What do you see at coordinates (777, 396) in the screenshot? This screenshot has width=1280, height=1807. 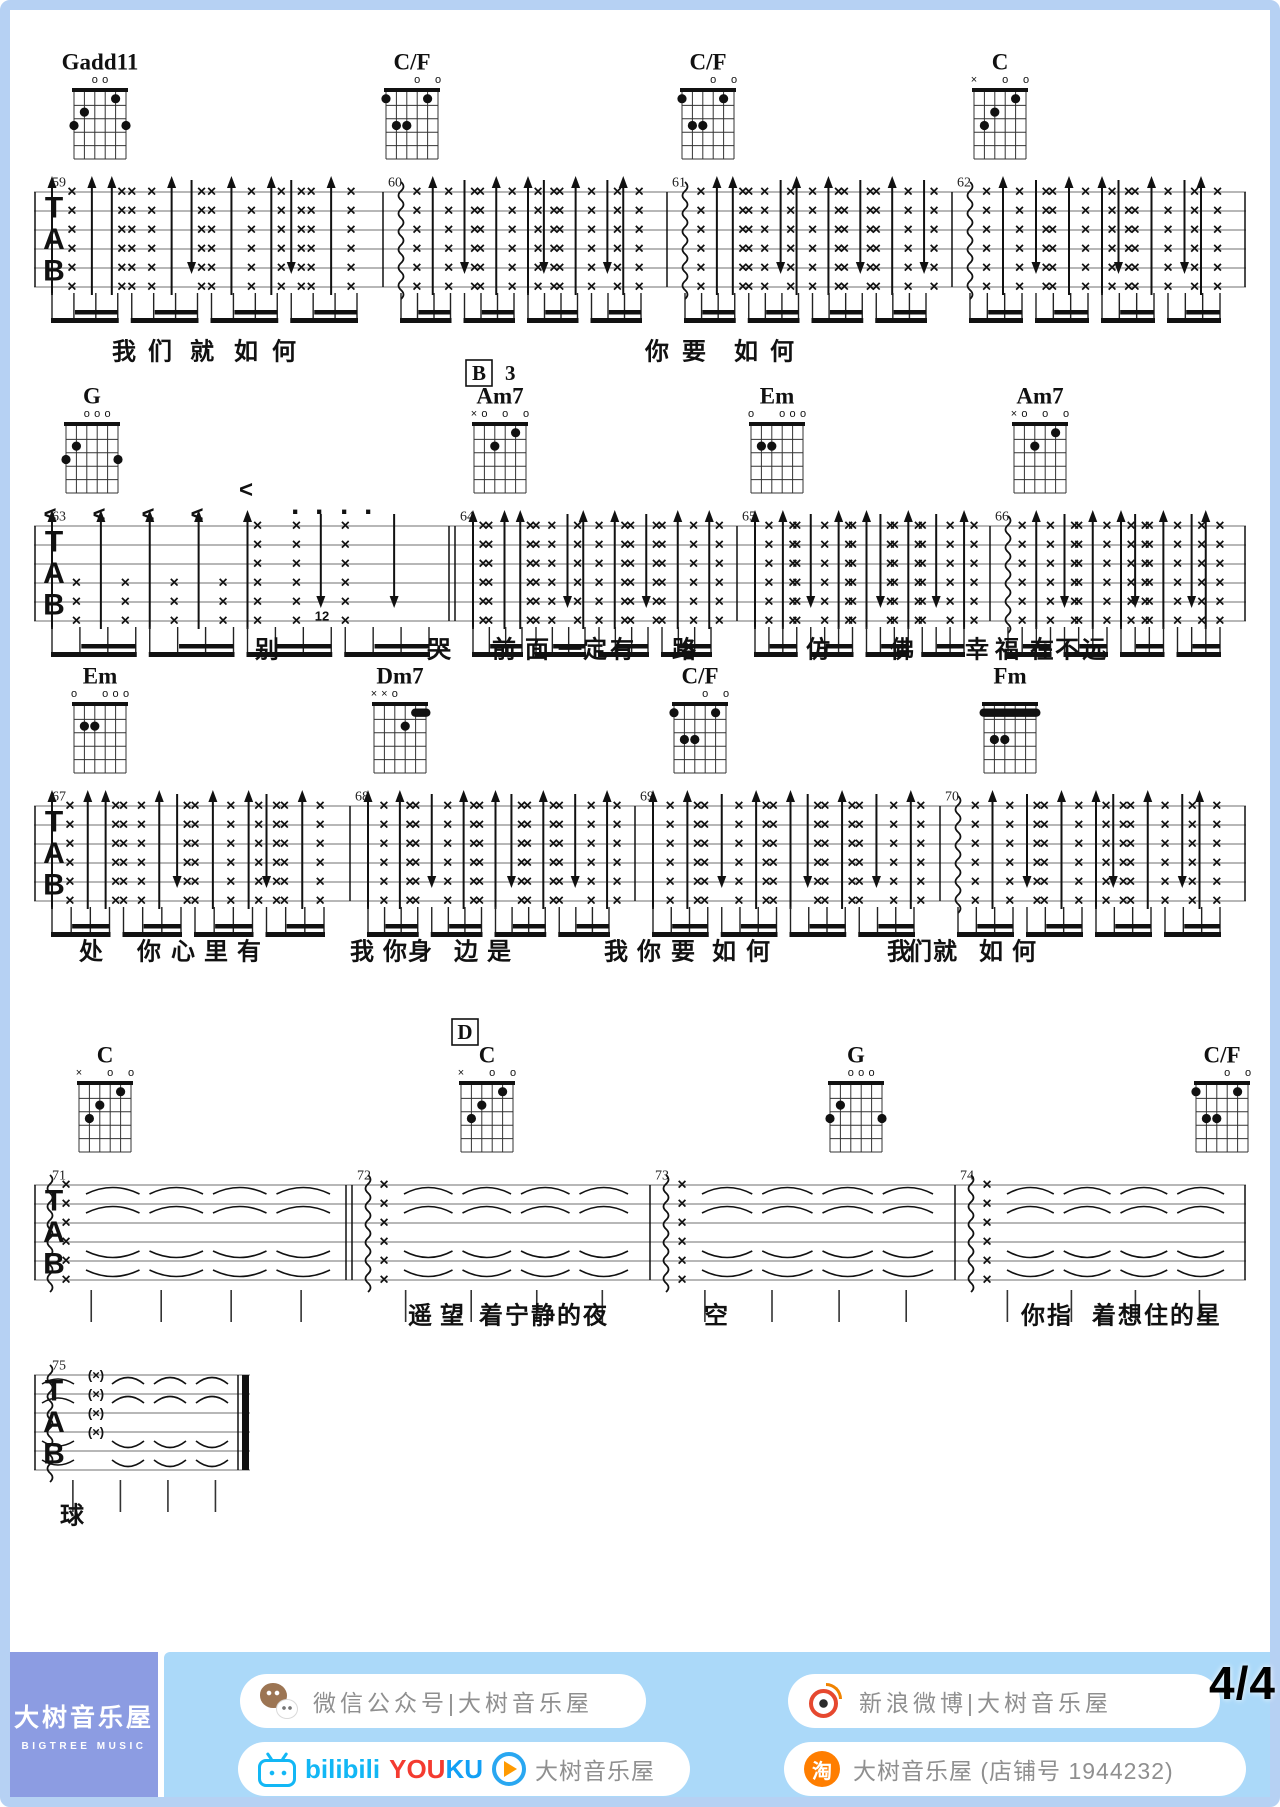 I see `chord-name: Em` at bounding box center [777, 396].